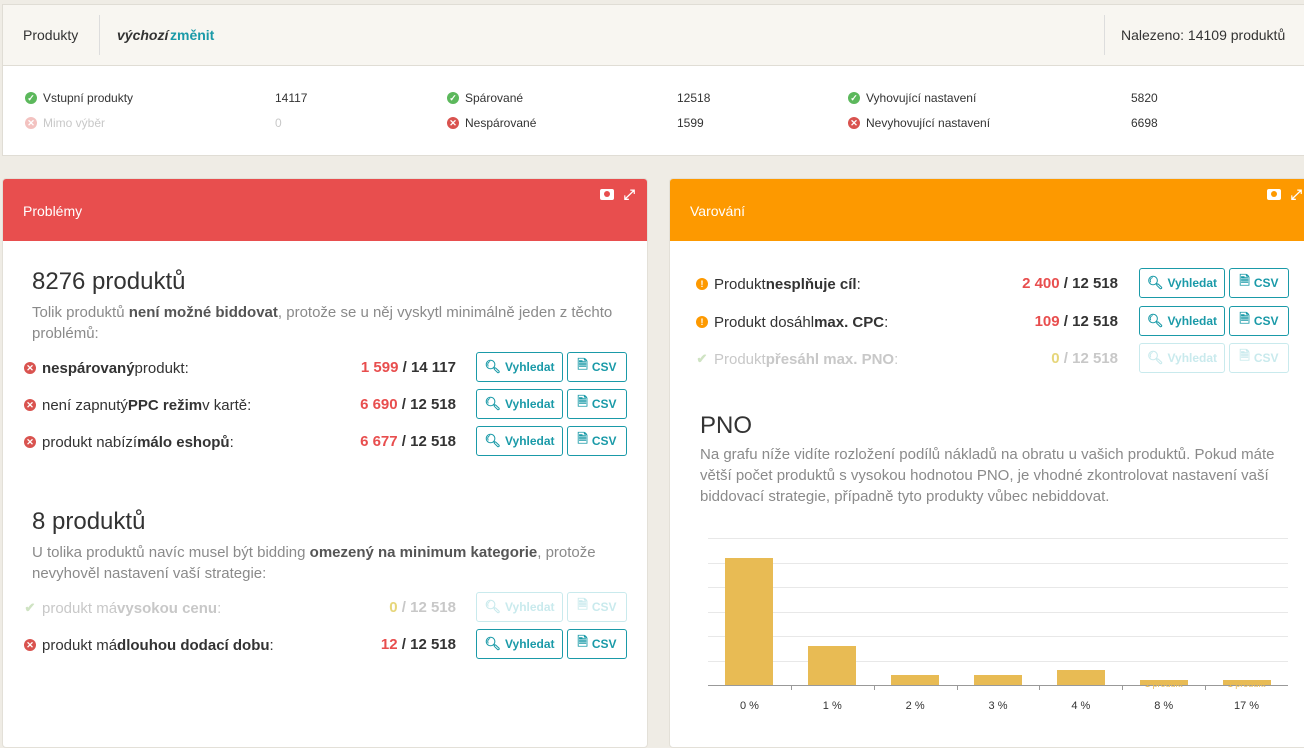  I want to click on pno-title: PNO, so click(726, 425).